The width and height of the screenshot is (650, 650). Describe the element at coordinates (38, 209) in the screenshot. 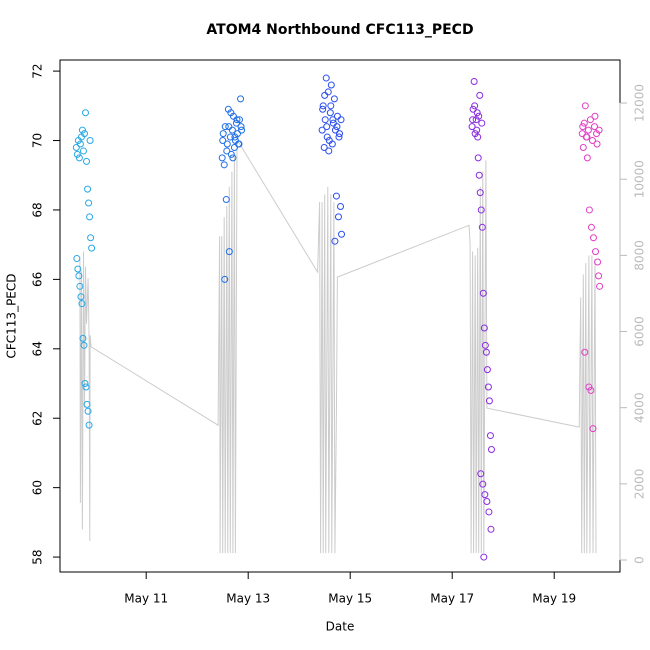

I see `y-tick-label: 68` at that location.